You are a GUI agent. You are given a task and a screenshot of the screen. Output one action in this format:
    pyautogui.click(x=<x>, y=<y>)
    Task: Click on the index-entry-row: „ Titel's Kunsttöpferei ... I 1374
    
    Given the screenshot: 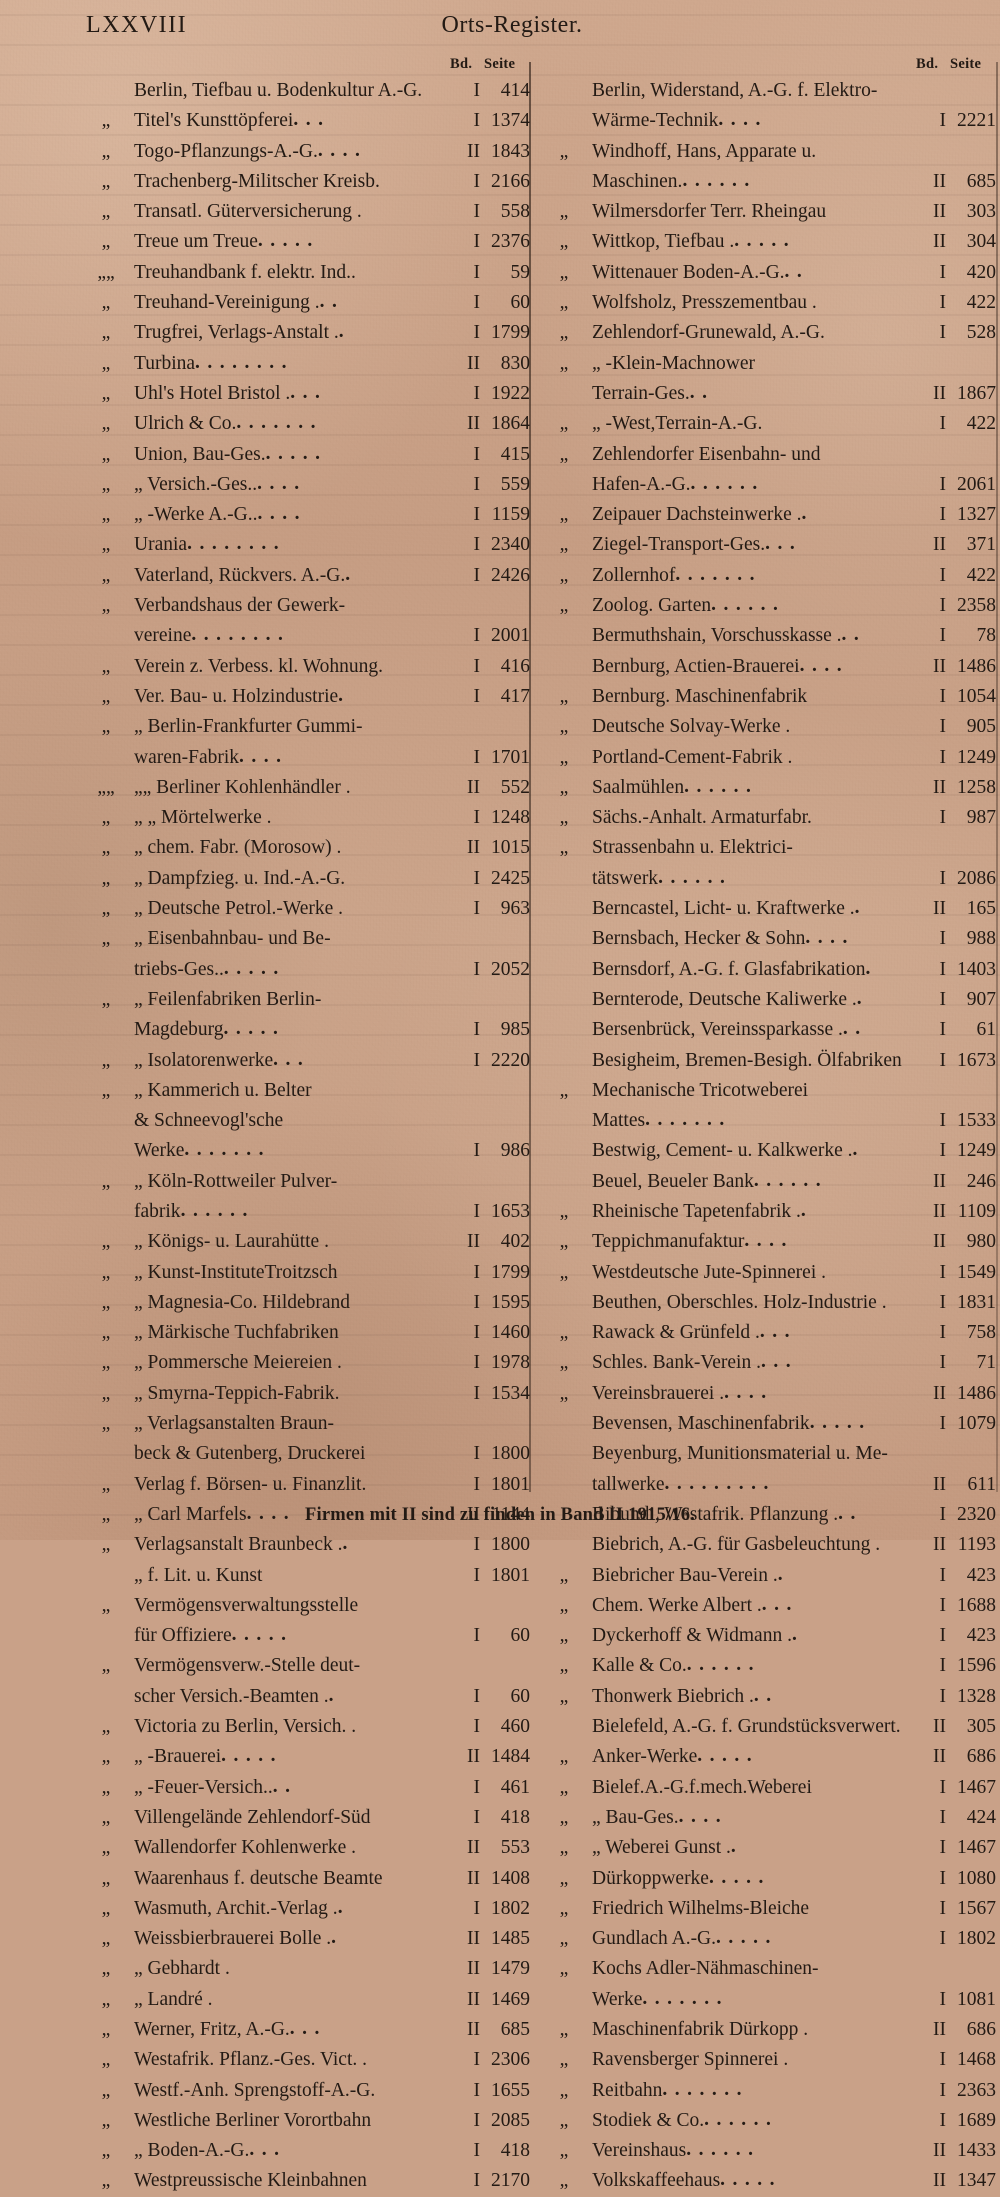 What is the action you would take?
    pyautogui.click(x=304, y=121)
    